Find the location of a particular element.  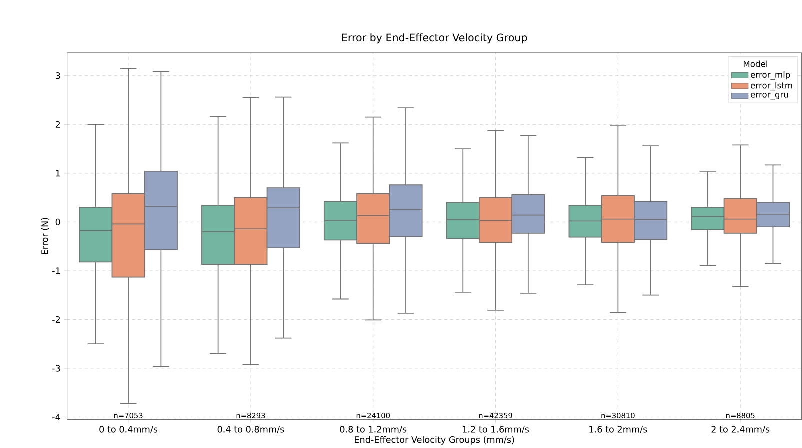

y-tick-label: 3 is located at coordinates (58, 76).